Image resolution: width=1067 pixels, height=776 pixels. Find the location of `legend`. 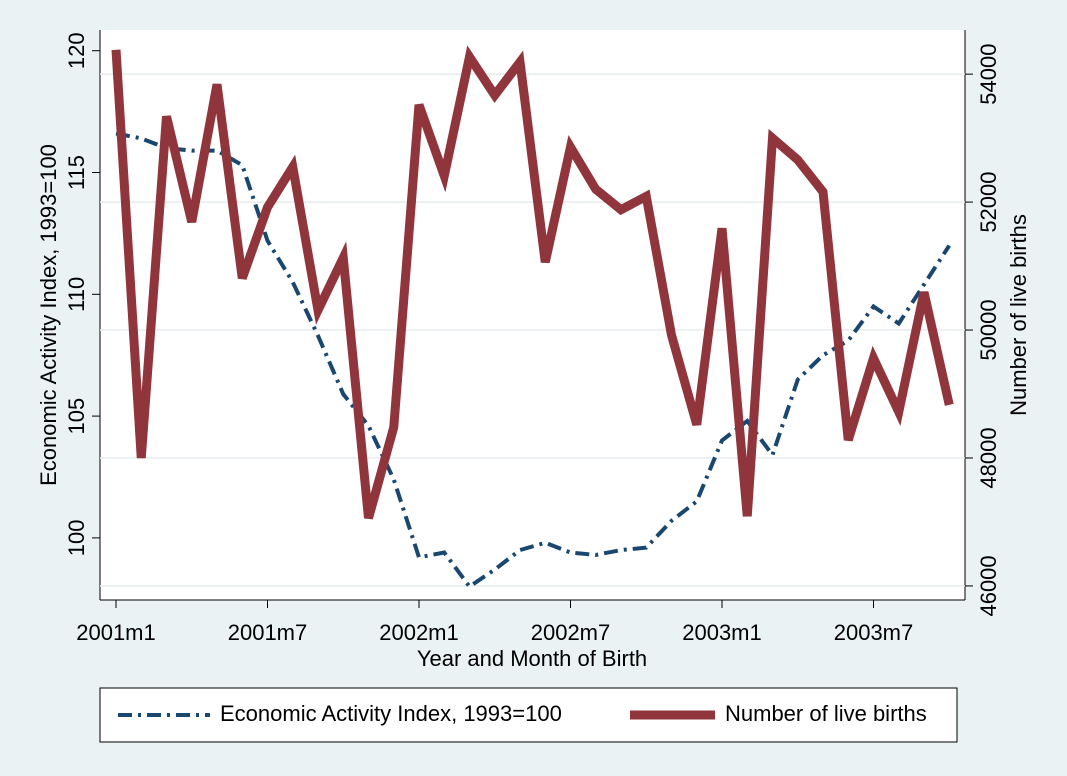

legend is located at coordinates (528, 715).